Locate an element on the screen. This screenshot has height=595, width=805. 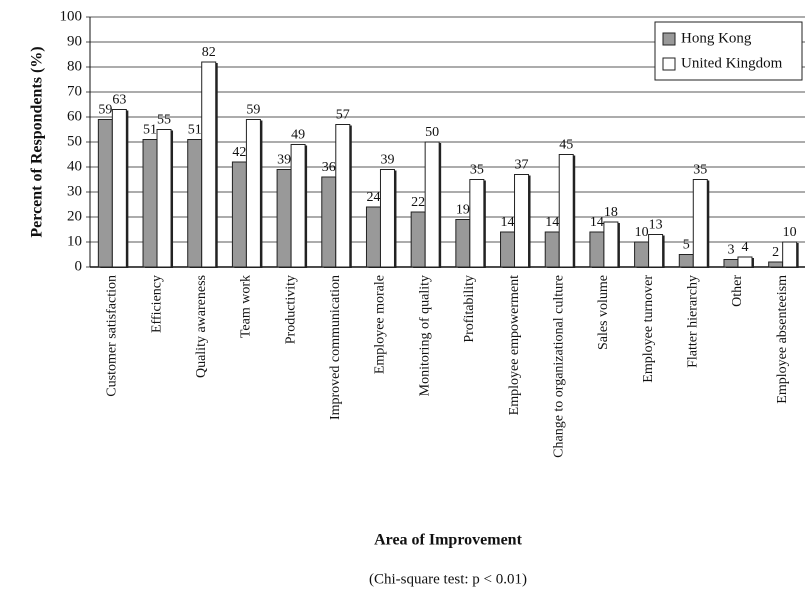
data-label: 4 is located at coordinates (744, 247).